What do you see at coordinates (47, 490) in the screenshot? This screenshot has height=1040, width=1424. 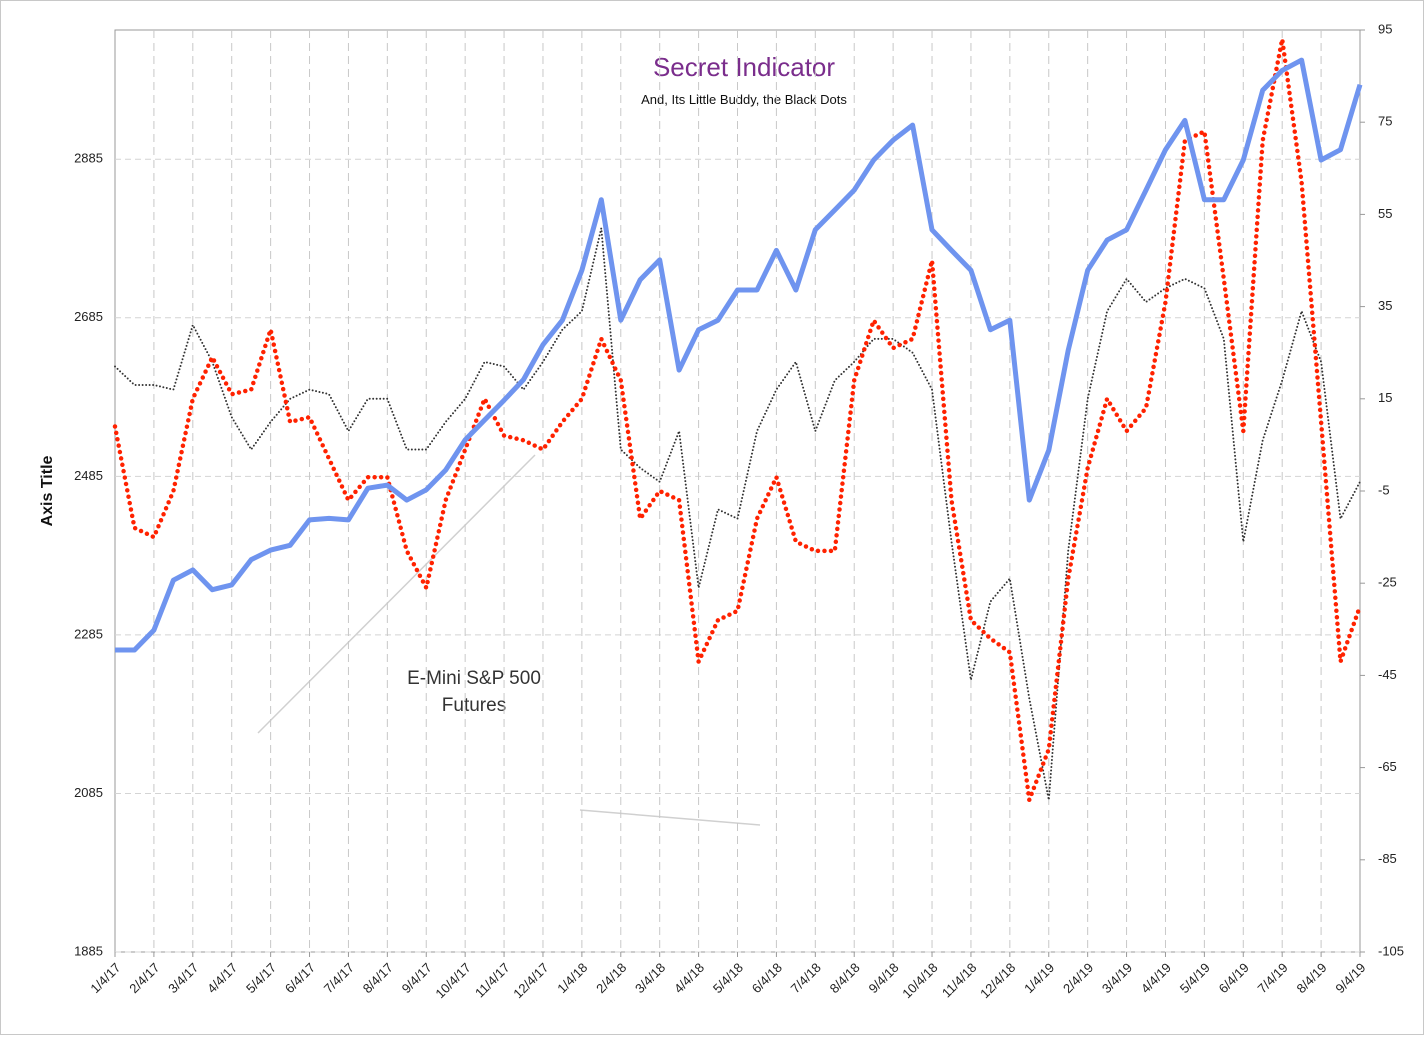 I see `y-axis-title: Axis Title` at bounding box center [47, 490].